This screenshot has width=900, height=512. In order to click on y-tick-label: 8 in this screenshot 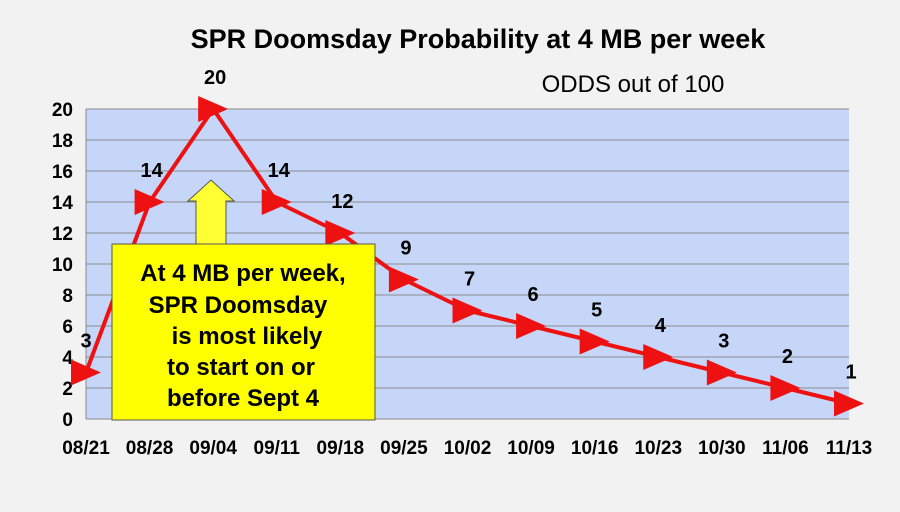, I will do `click(67, 296)`.